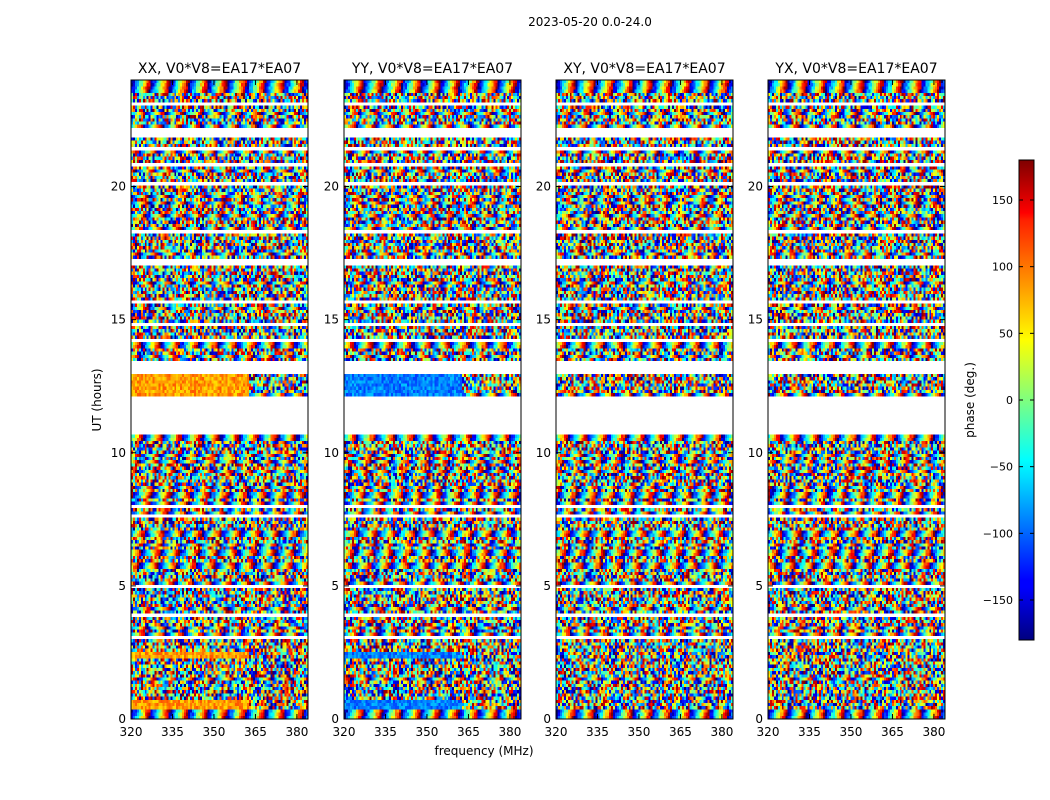 Image resolution: width=1050 pixels, height=800 pixels. What do you see at coordinates (1006, 333) in the screenshot?
I see `colorbar-tick-label: 50` at bounding box center [1006, 333].